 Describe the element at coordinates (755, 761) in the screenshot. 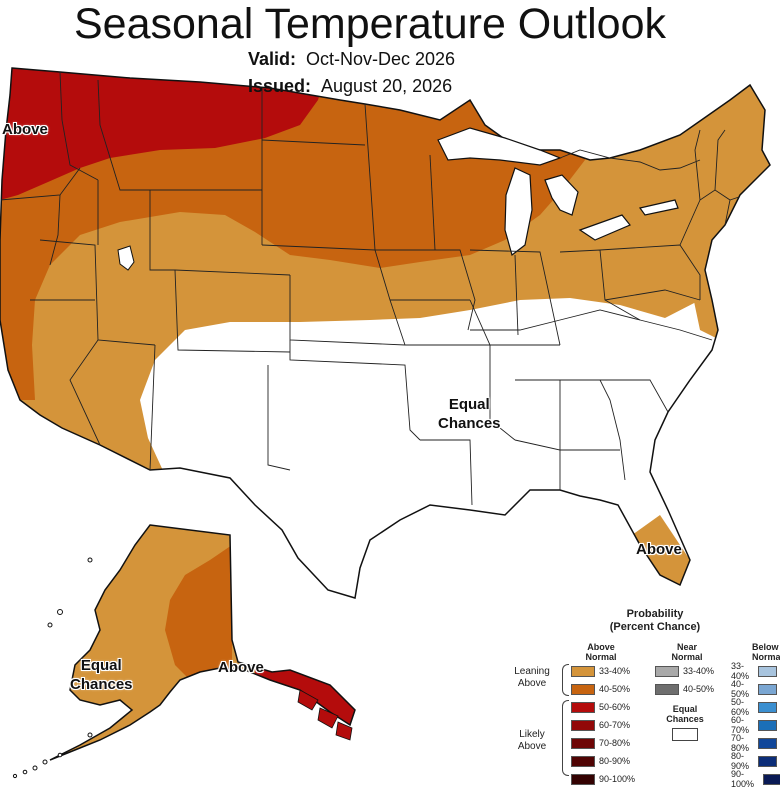

I see `legend-below-row: 80-90%` at that location.